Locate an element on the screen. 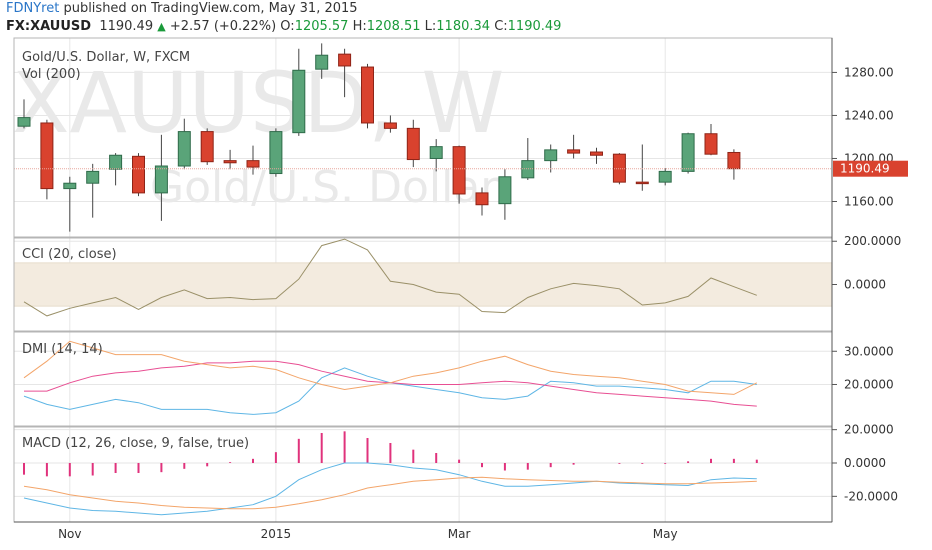 The image size is (932, 550). macd-line is located at coordinates (390, 489).